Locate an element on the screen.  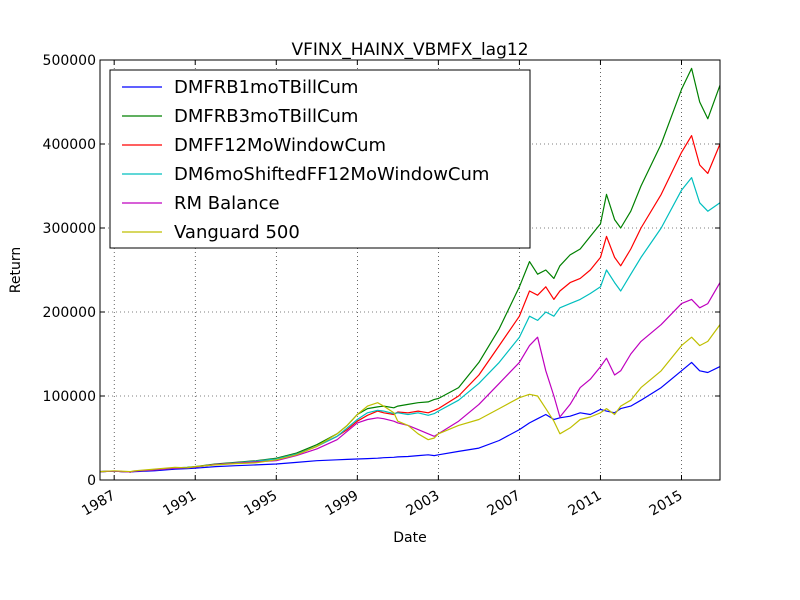
chart-title: VFINX_HAINX_VBMFX_lag12 is located at coordinates (409, 50).